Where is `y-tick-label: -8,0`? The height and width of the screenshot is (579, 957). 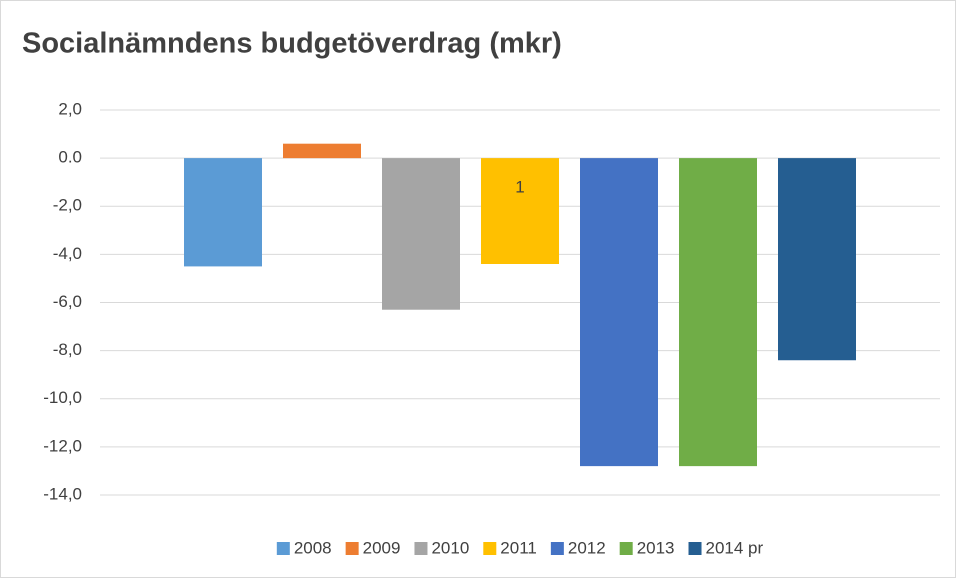 y-tick-label: -8,0 is located at coordinates (67, 349).